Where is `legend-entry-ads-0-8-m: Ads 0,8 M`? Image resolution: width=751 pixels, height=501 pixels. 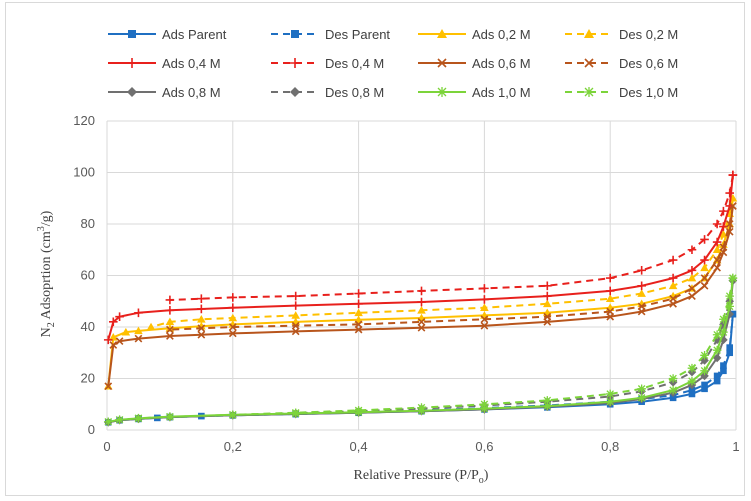 legend-entry-ads-0-8-m: Ads 0,8 M is located at coordinates (164, 92).